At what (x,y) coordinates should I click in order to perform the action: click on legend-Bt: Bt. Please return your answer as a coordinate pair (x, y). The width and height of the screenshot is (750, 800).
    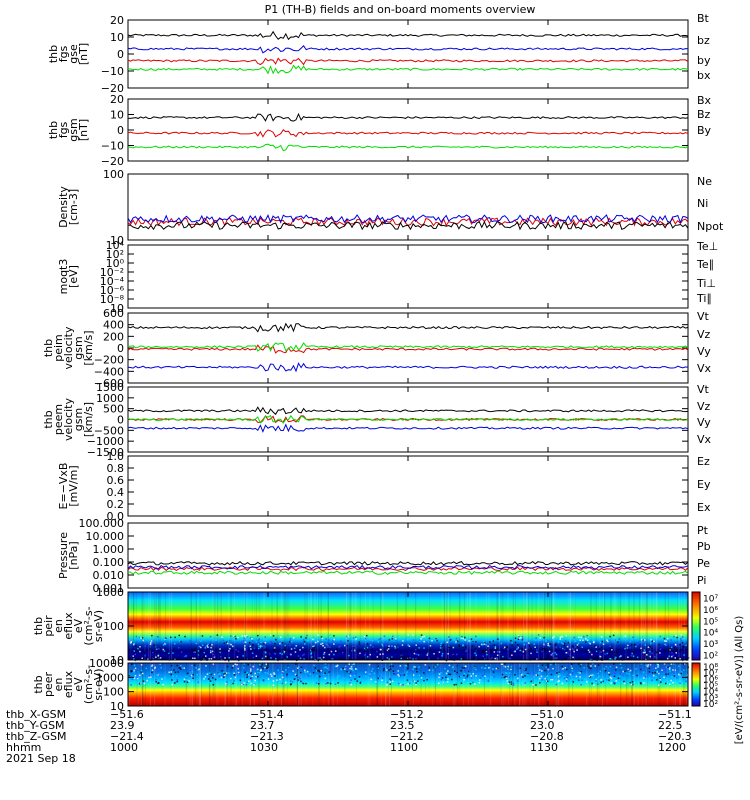
    Looking at the image, I should click on (703, 18).